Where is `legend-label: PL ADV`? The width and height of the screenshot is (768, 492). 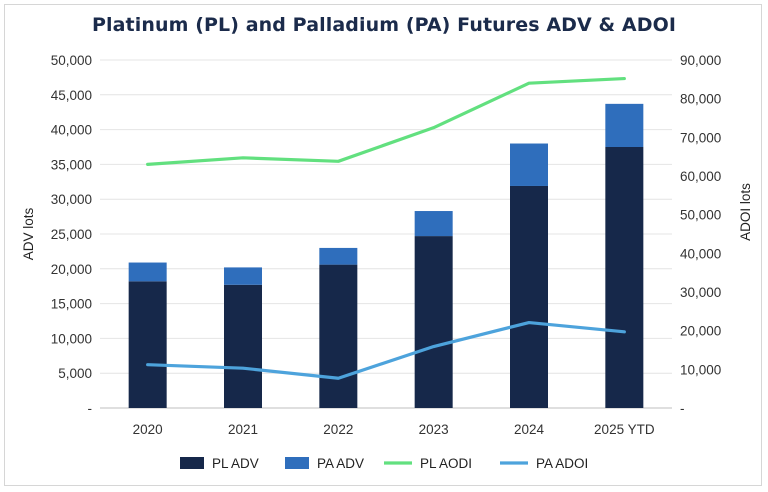 legend-label: PL ADV is located at coordinates (235, 463).